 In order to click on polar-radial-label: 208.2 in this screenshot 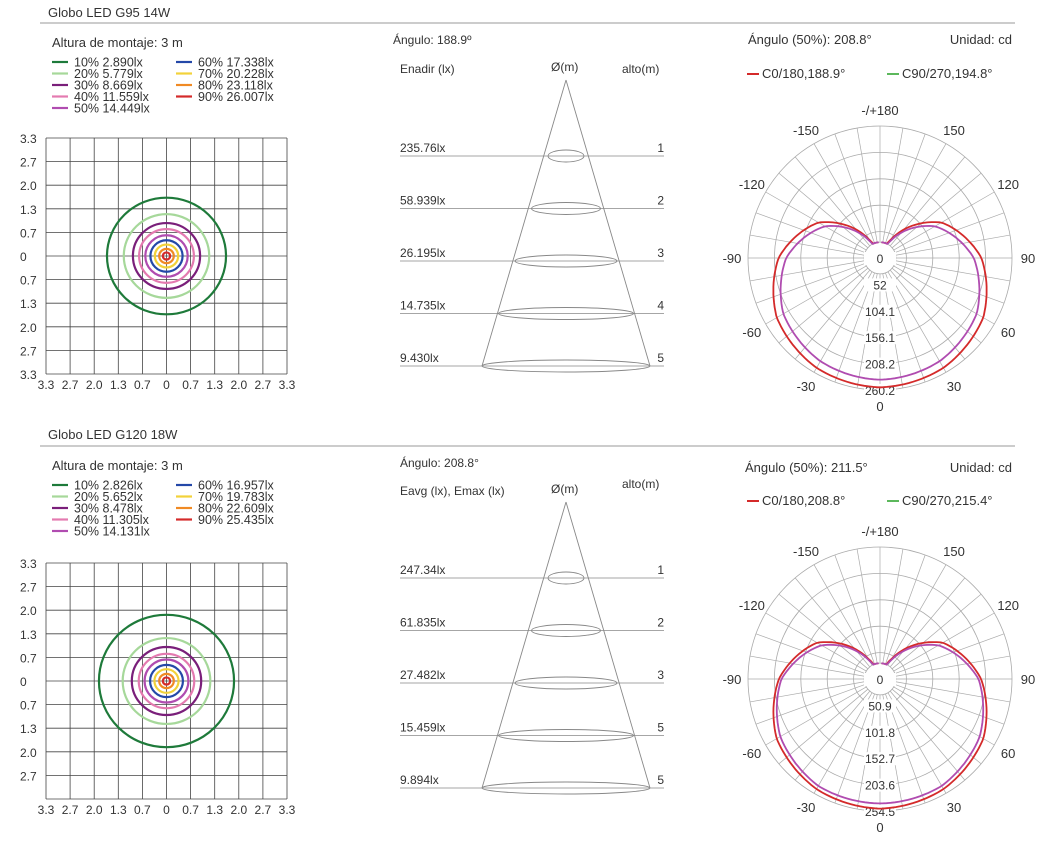, I will do `click(880, 365)`.